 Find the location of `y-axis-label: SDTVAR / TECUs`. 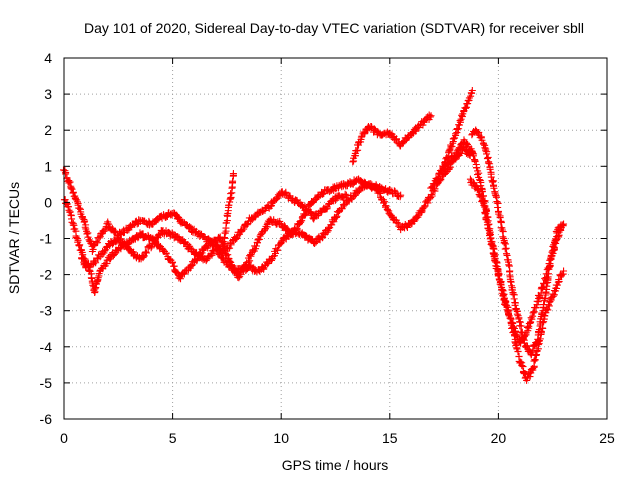

y-axis-label: SDTVAR / TECUs is located at coordinates (14, 238).